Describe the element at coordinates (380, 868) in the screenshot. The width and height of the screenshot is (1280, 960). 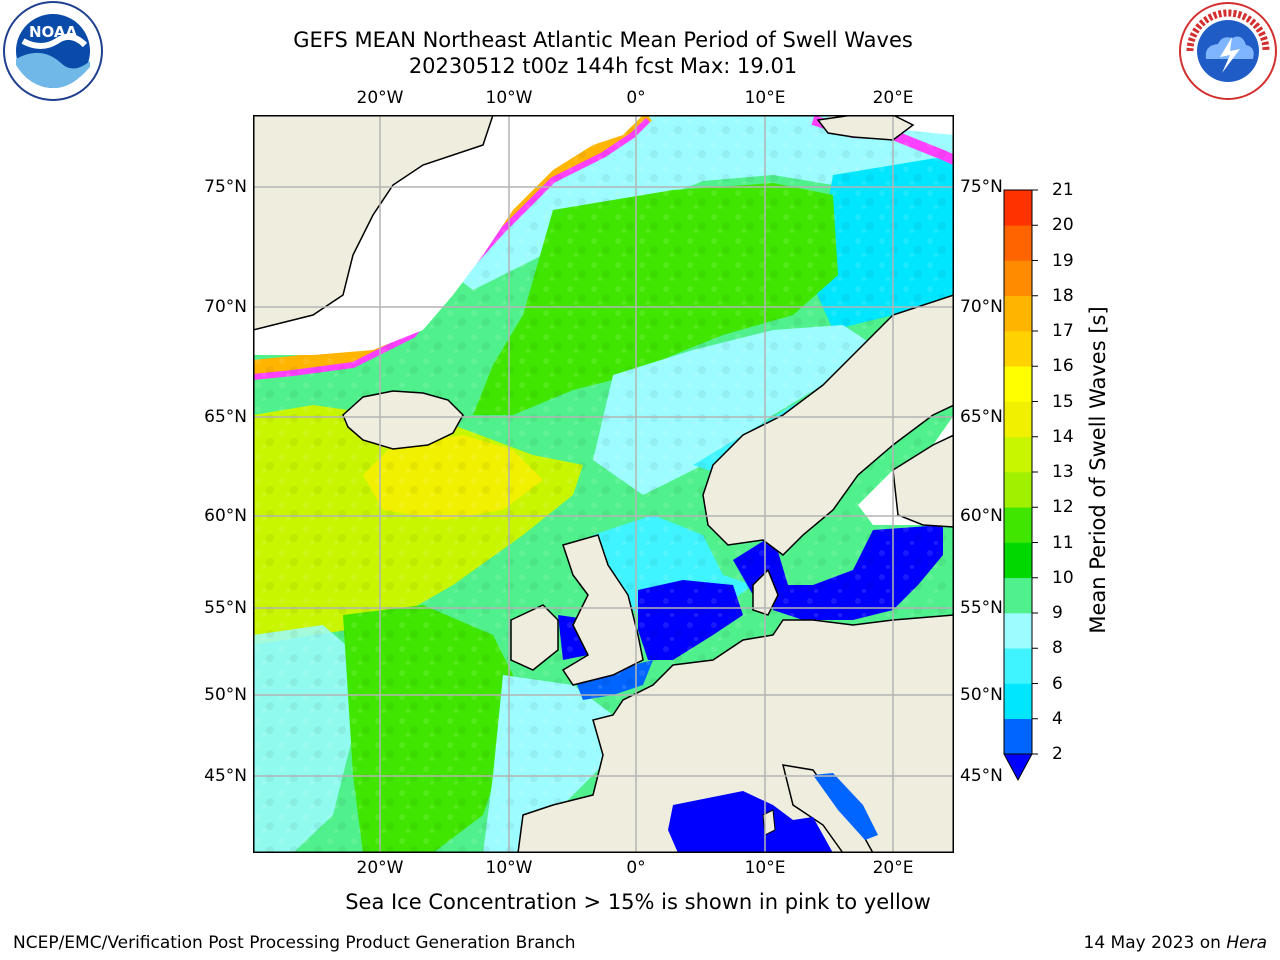
I see `lon-tick-label-bot: 20°W` at that location.